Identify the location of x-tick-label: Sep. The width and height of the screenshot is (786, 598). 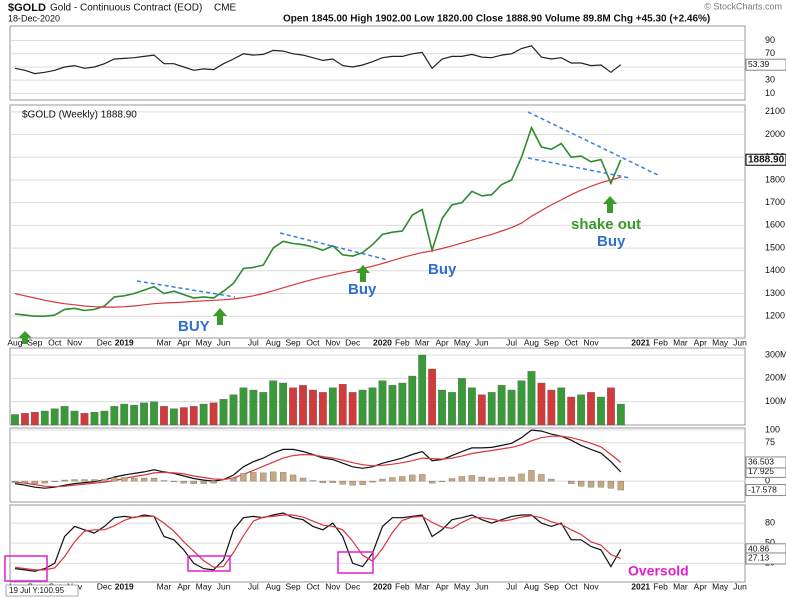
(34, 342).